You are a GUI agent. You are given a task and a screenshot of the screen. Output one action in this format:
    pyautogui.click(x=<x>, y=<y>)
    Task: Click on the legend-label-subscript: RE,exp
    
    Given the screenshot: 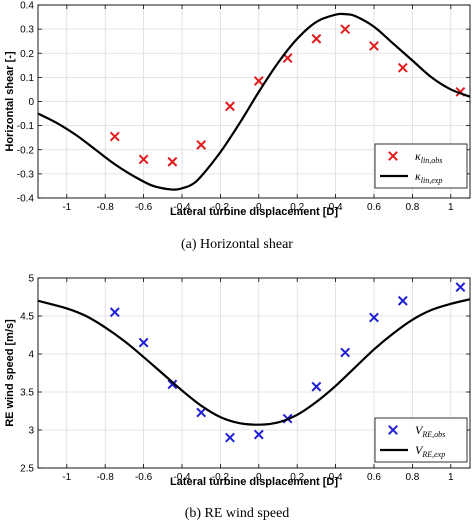 What is the action you would take?
    pyautogui.click(x=433, y=454)
    